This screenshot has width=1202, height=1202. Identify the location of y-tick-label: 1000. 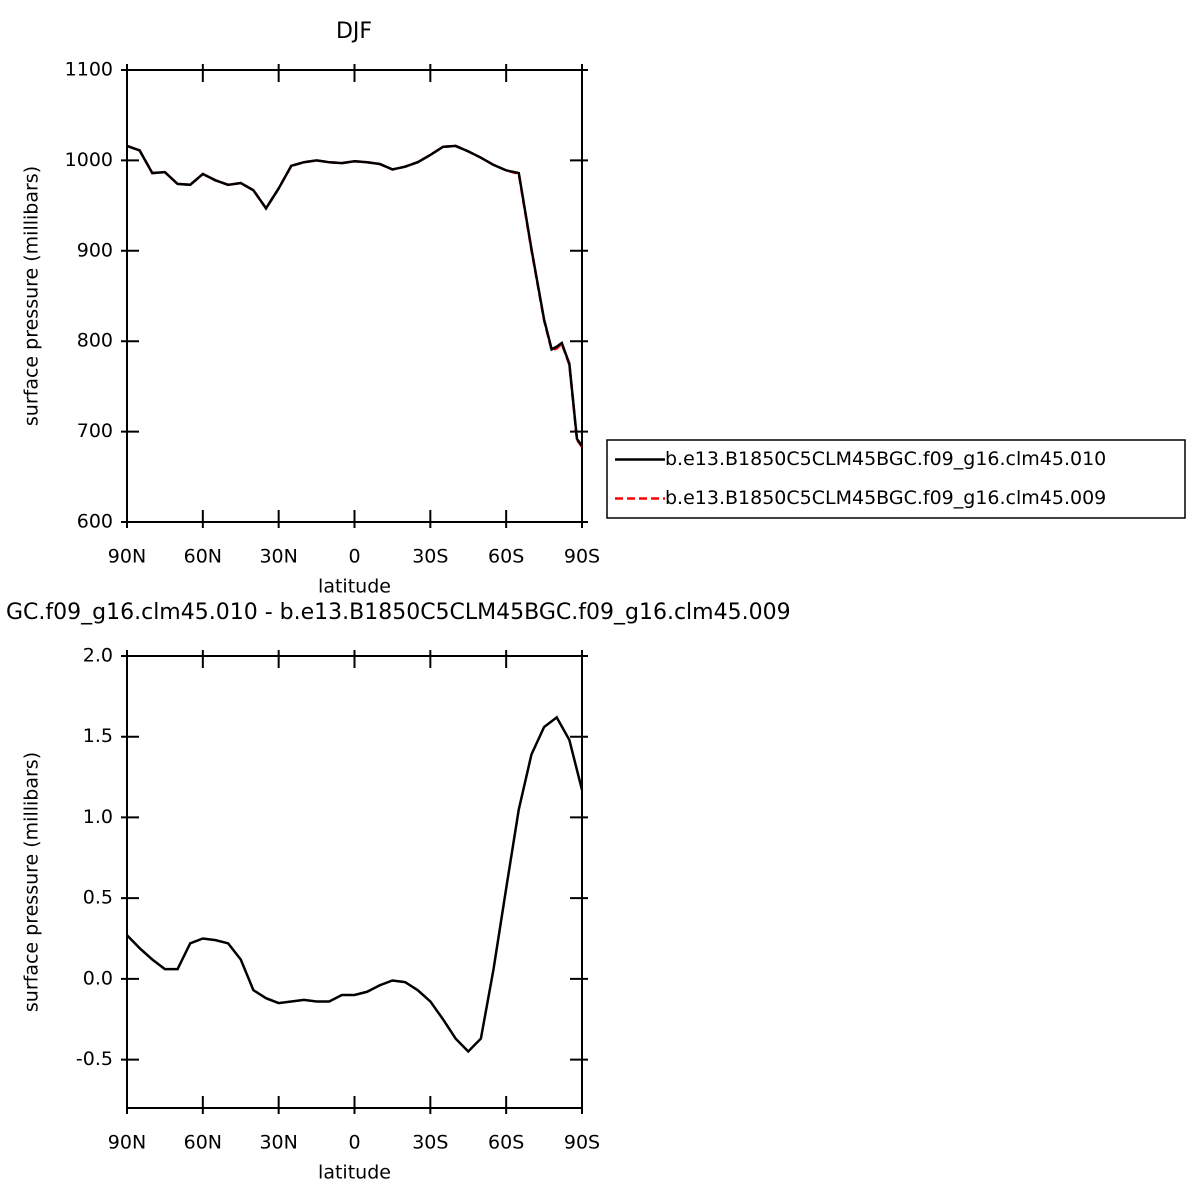
(89, 160).